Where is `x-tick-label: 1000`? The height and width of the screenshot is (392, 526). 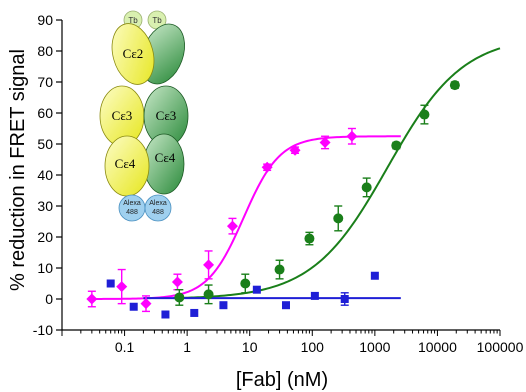 x-tick-label: 1000 is located at coordinates (374, 347).